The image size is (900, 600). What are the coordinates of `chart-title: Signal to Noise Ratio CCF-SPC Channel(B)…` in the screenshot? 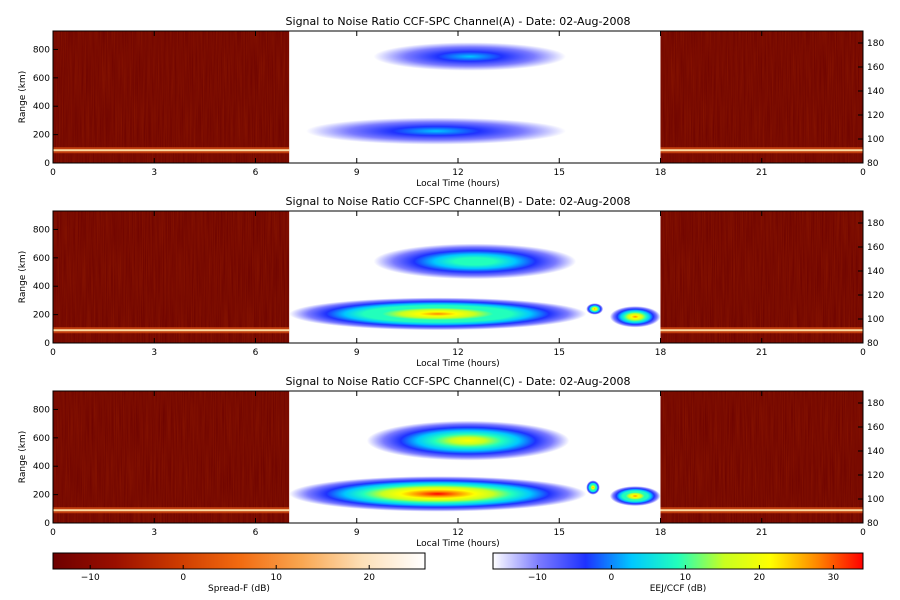 It's located at (458, 201).